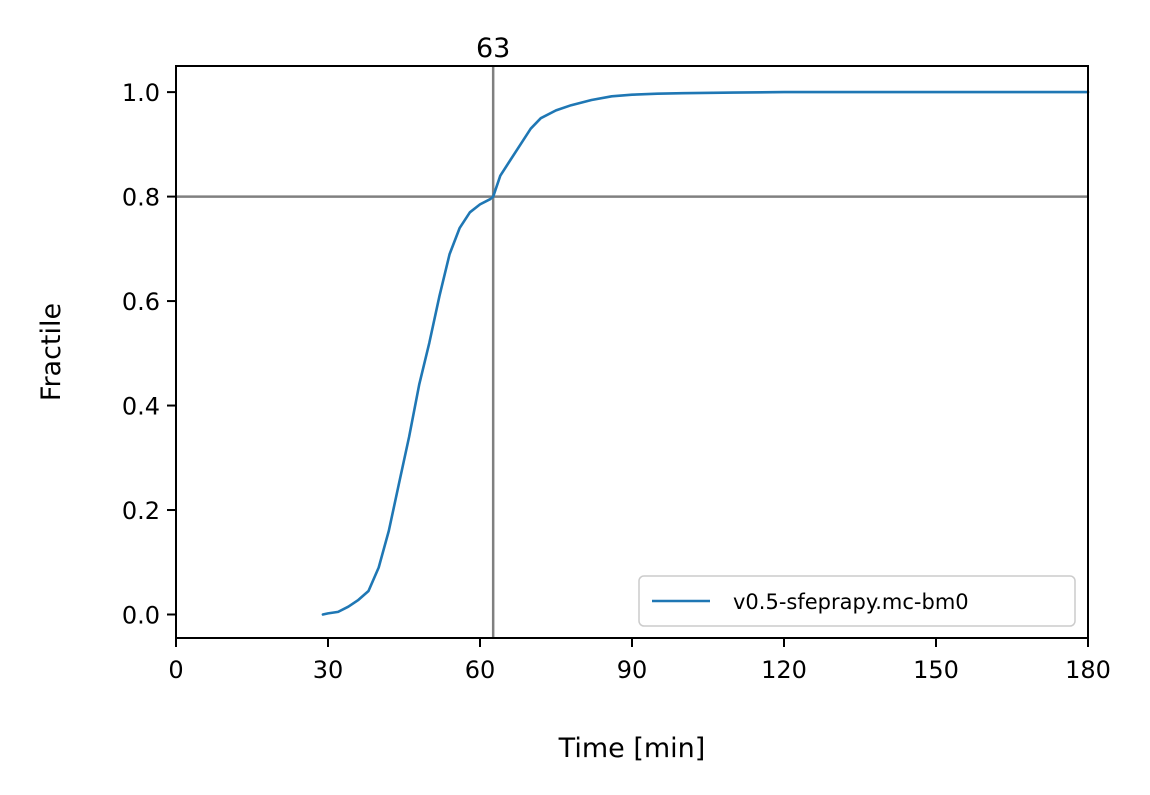 The image size is (1150, 795). I want to click on y-tick-label: 1.0, so click(141, 93).